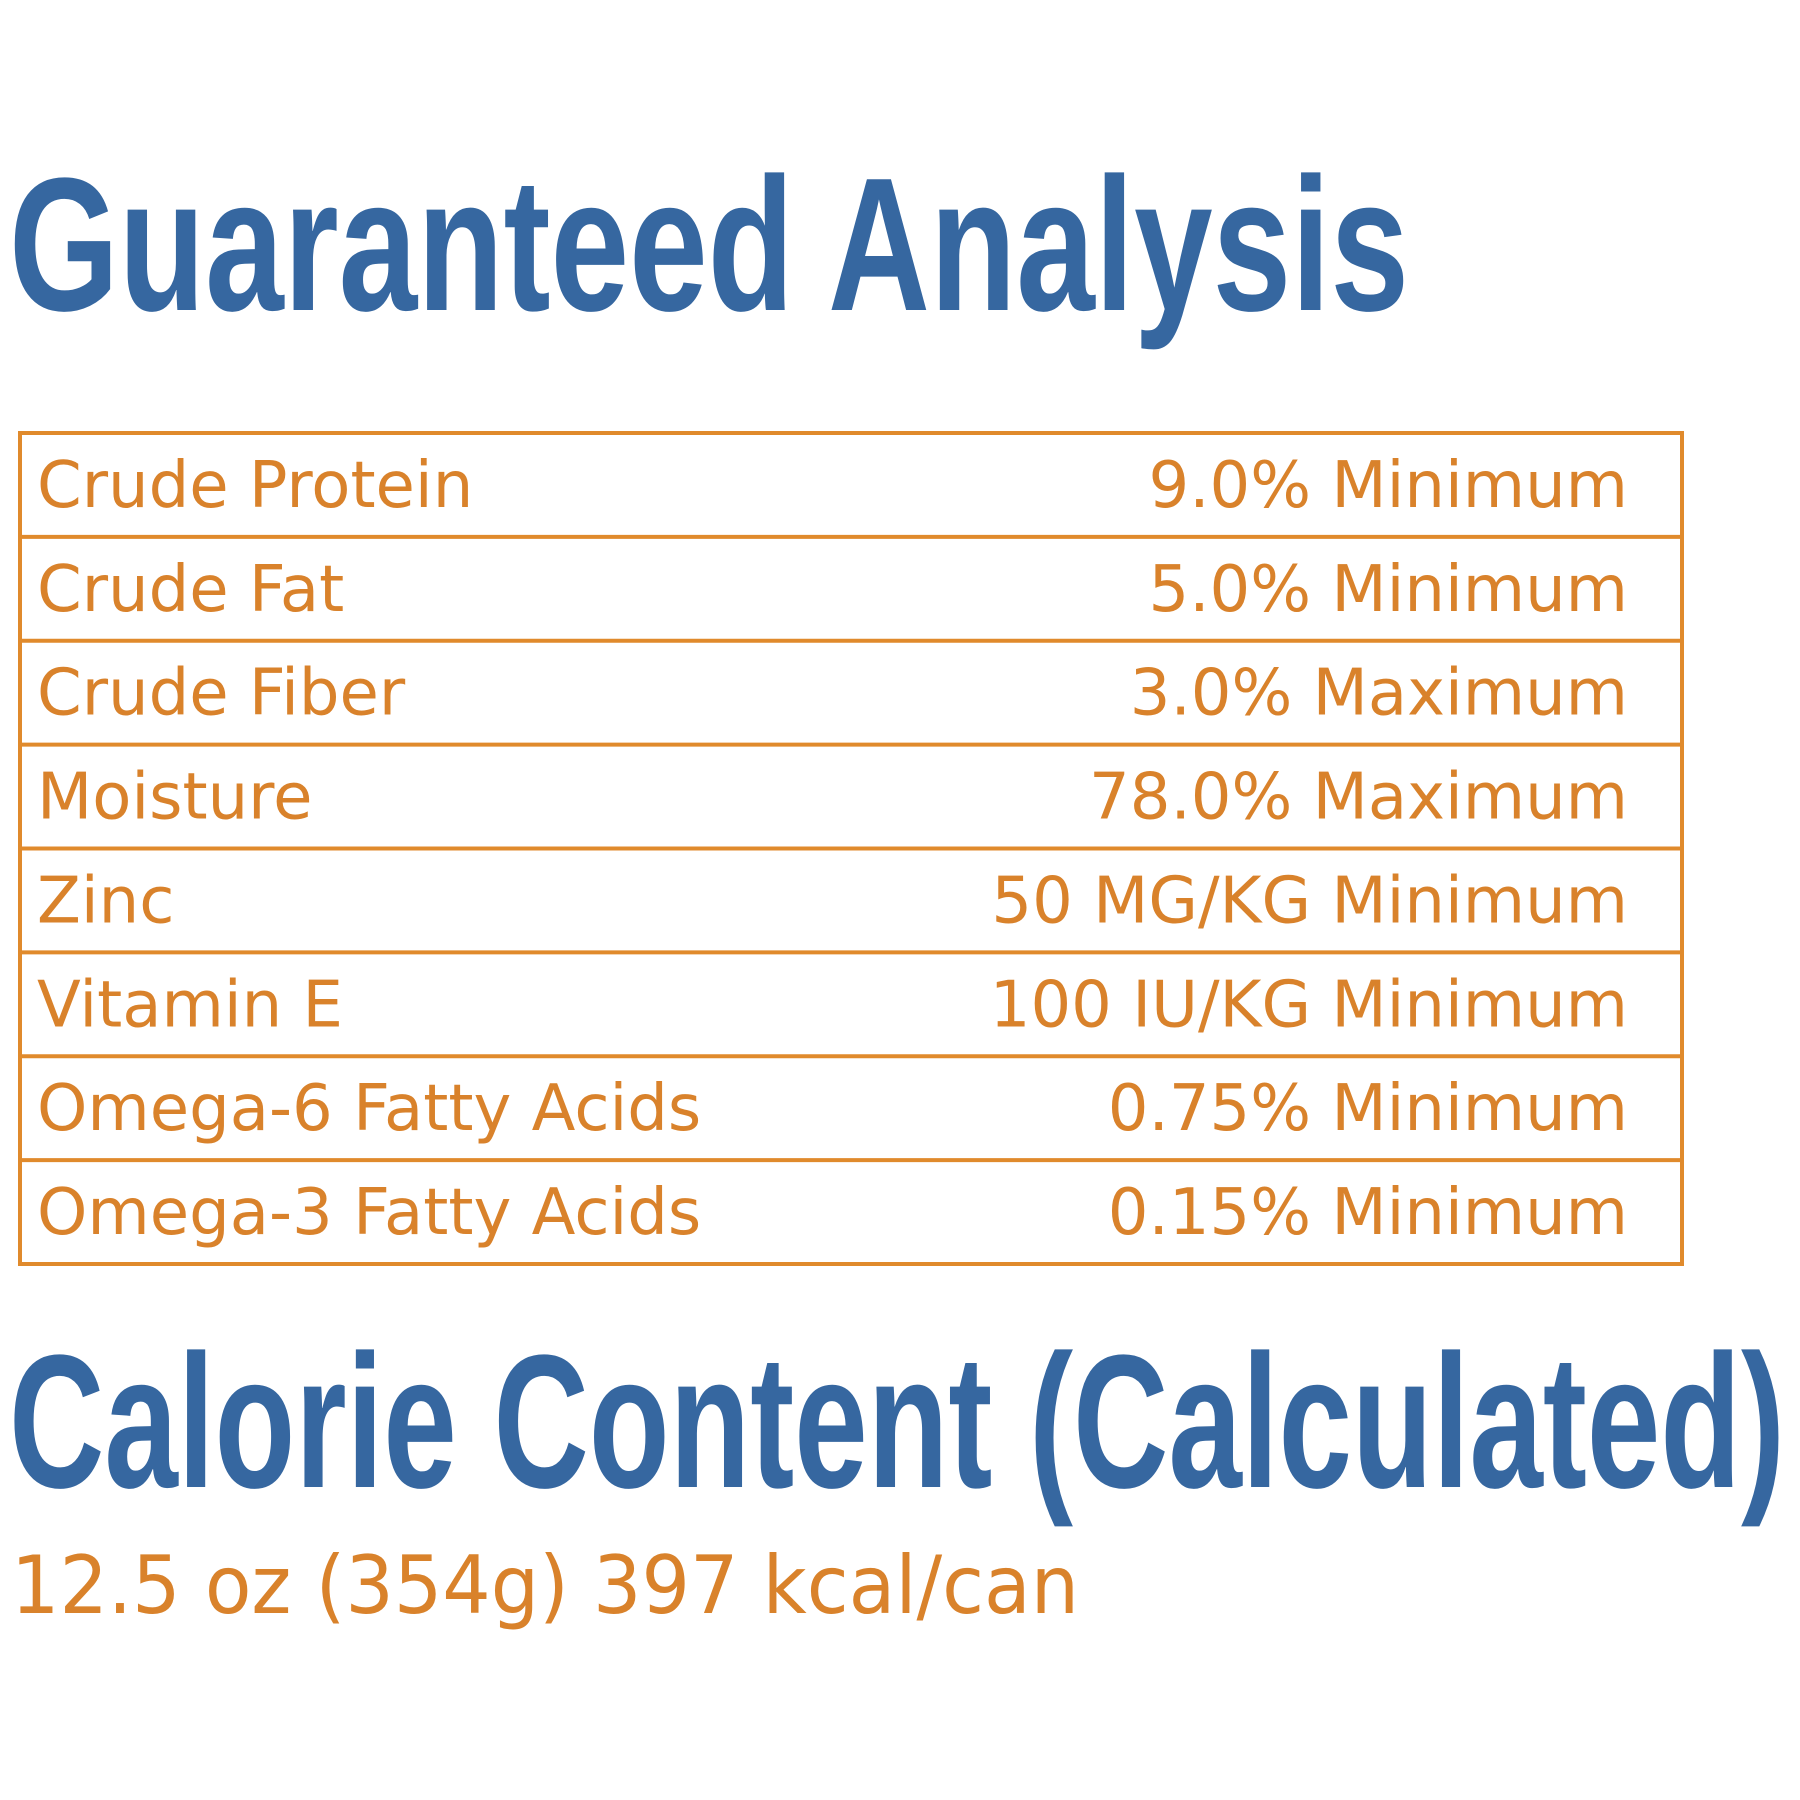 The image size is (1800, 1800). What do you see at coordinates (369, 1213) in the screenshot?
I see `nutrient-name: Omega-3 Fatty Acids` at bounding box center [369, 1213].